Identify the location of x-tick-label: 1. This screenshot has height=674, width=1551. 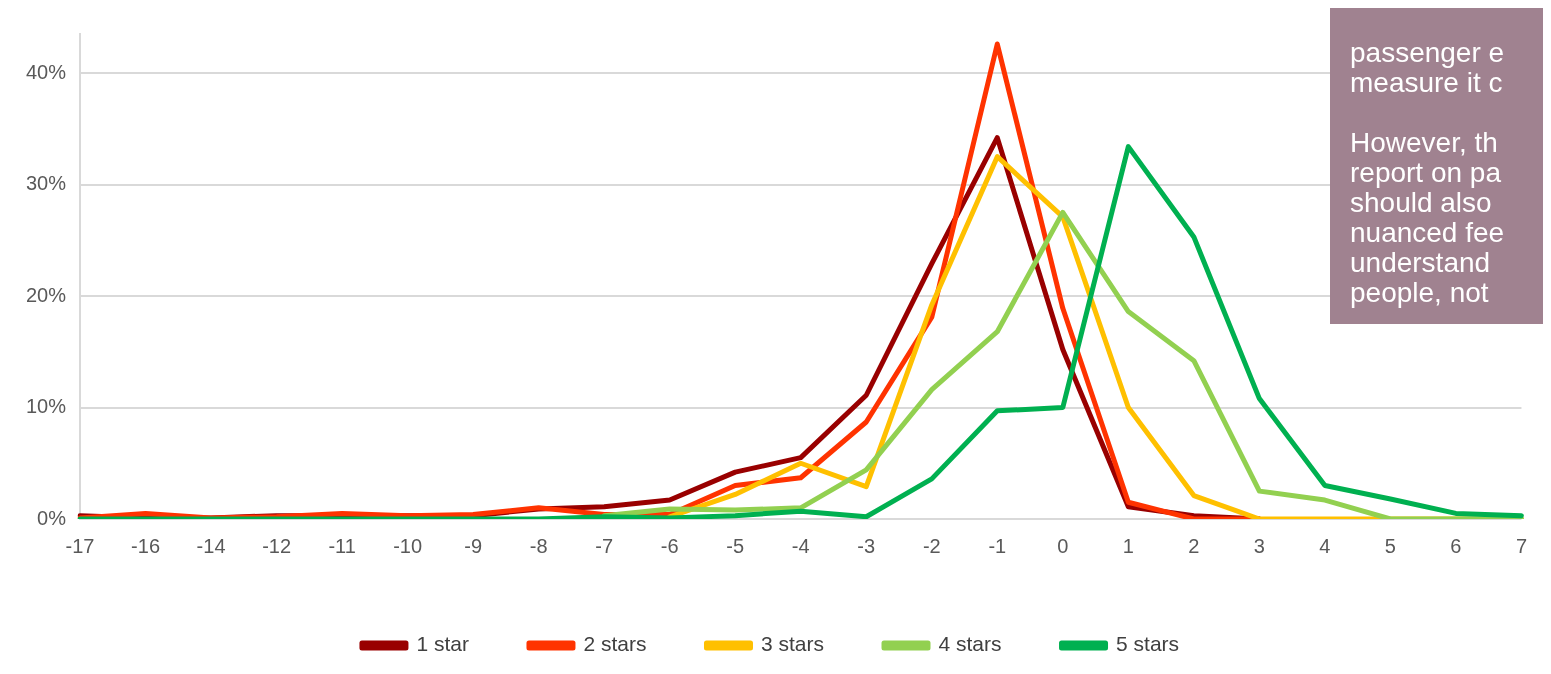
(1128, 545).